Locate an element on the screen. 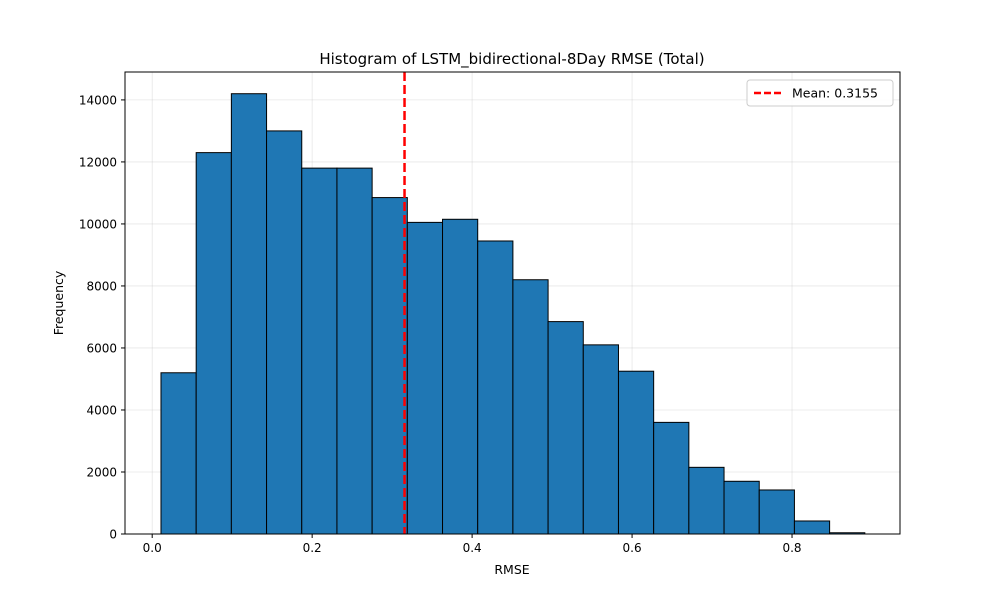 This screenshot has width=1000, height=600. x-tick-label: 0.0 is located at coordinates (152, 548).